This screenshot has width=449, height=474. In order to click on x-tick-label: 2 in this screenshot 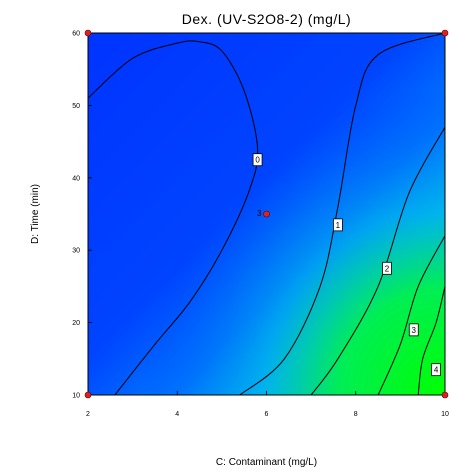, I will do `click(88, 414)`.